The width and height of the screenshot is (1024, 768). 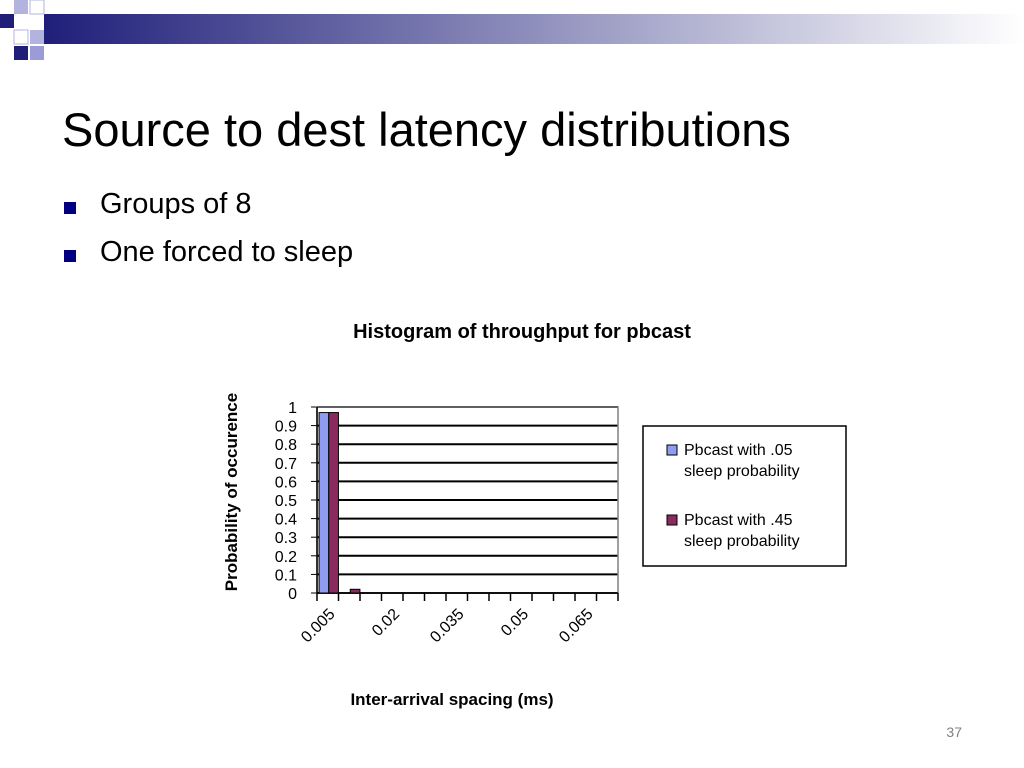 What do you see at coordinates (286, 482) in the screenshot?
I see `y-tick-label: 0.6` at bounding box center [286, 482].